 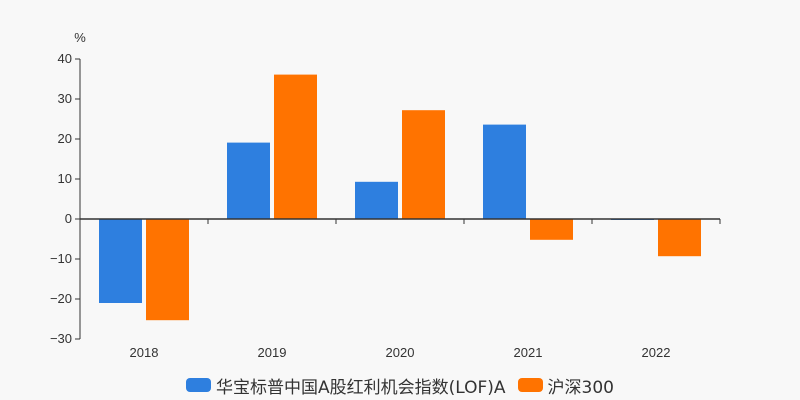 What do you see at coordinates (68, 218) in the screenshot?
I see `y-tick-label: 0` at bounding box center [68, 218].